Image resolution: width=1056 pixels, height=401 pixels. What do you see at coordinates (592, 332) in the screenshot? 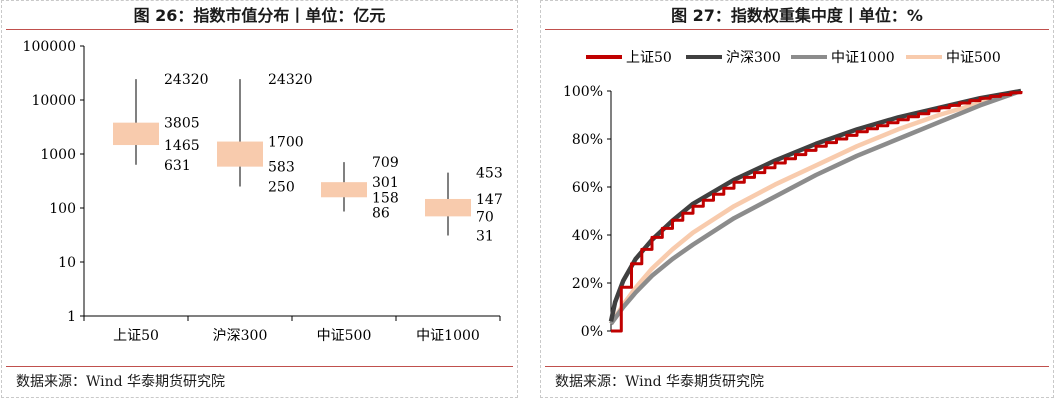
I see `y-tick-label: 0%` at bounding box center [592, 332].